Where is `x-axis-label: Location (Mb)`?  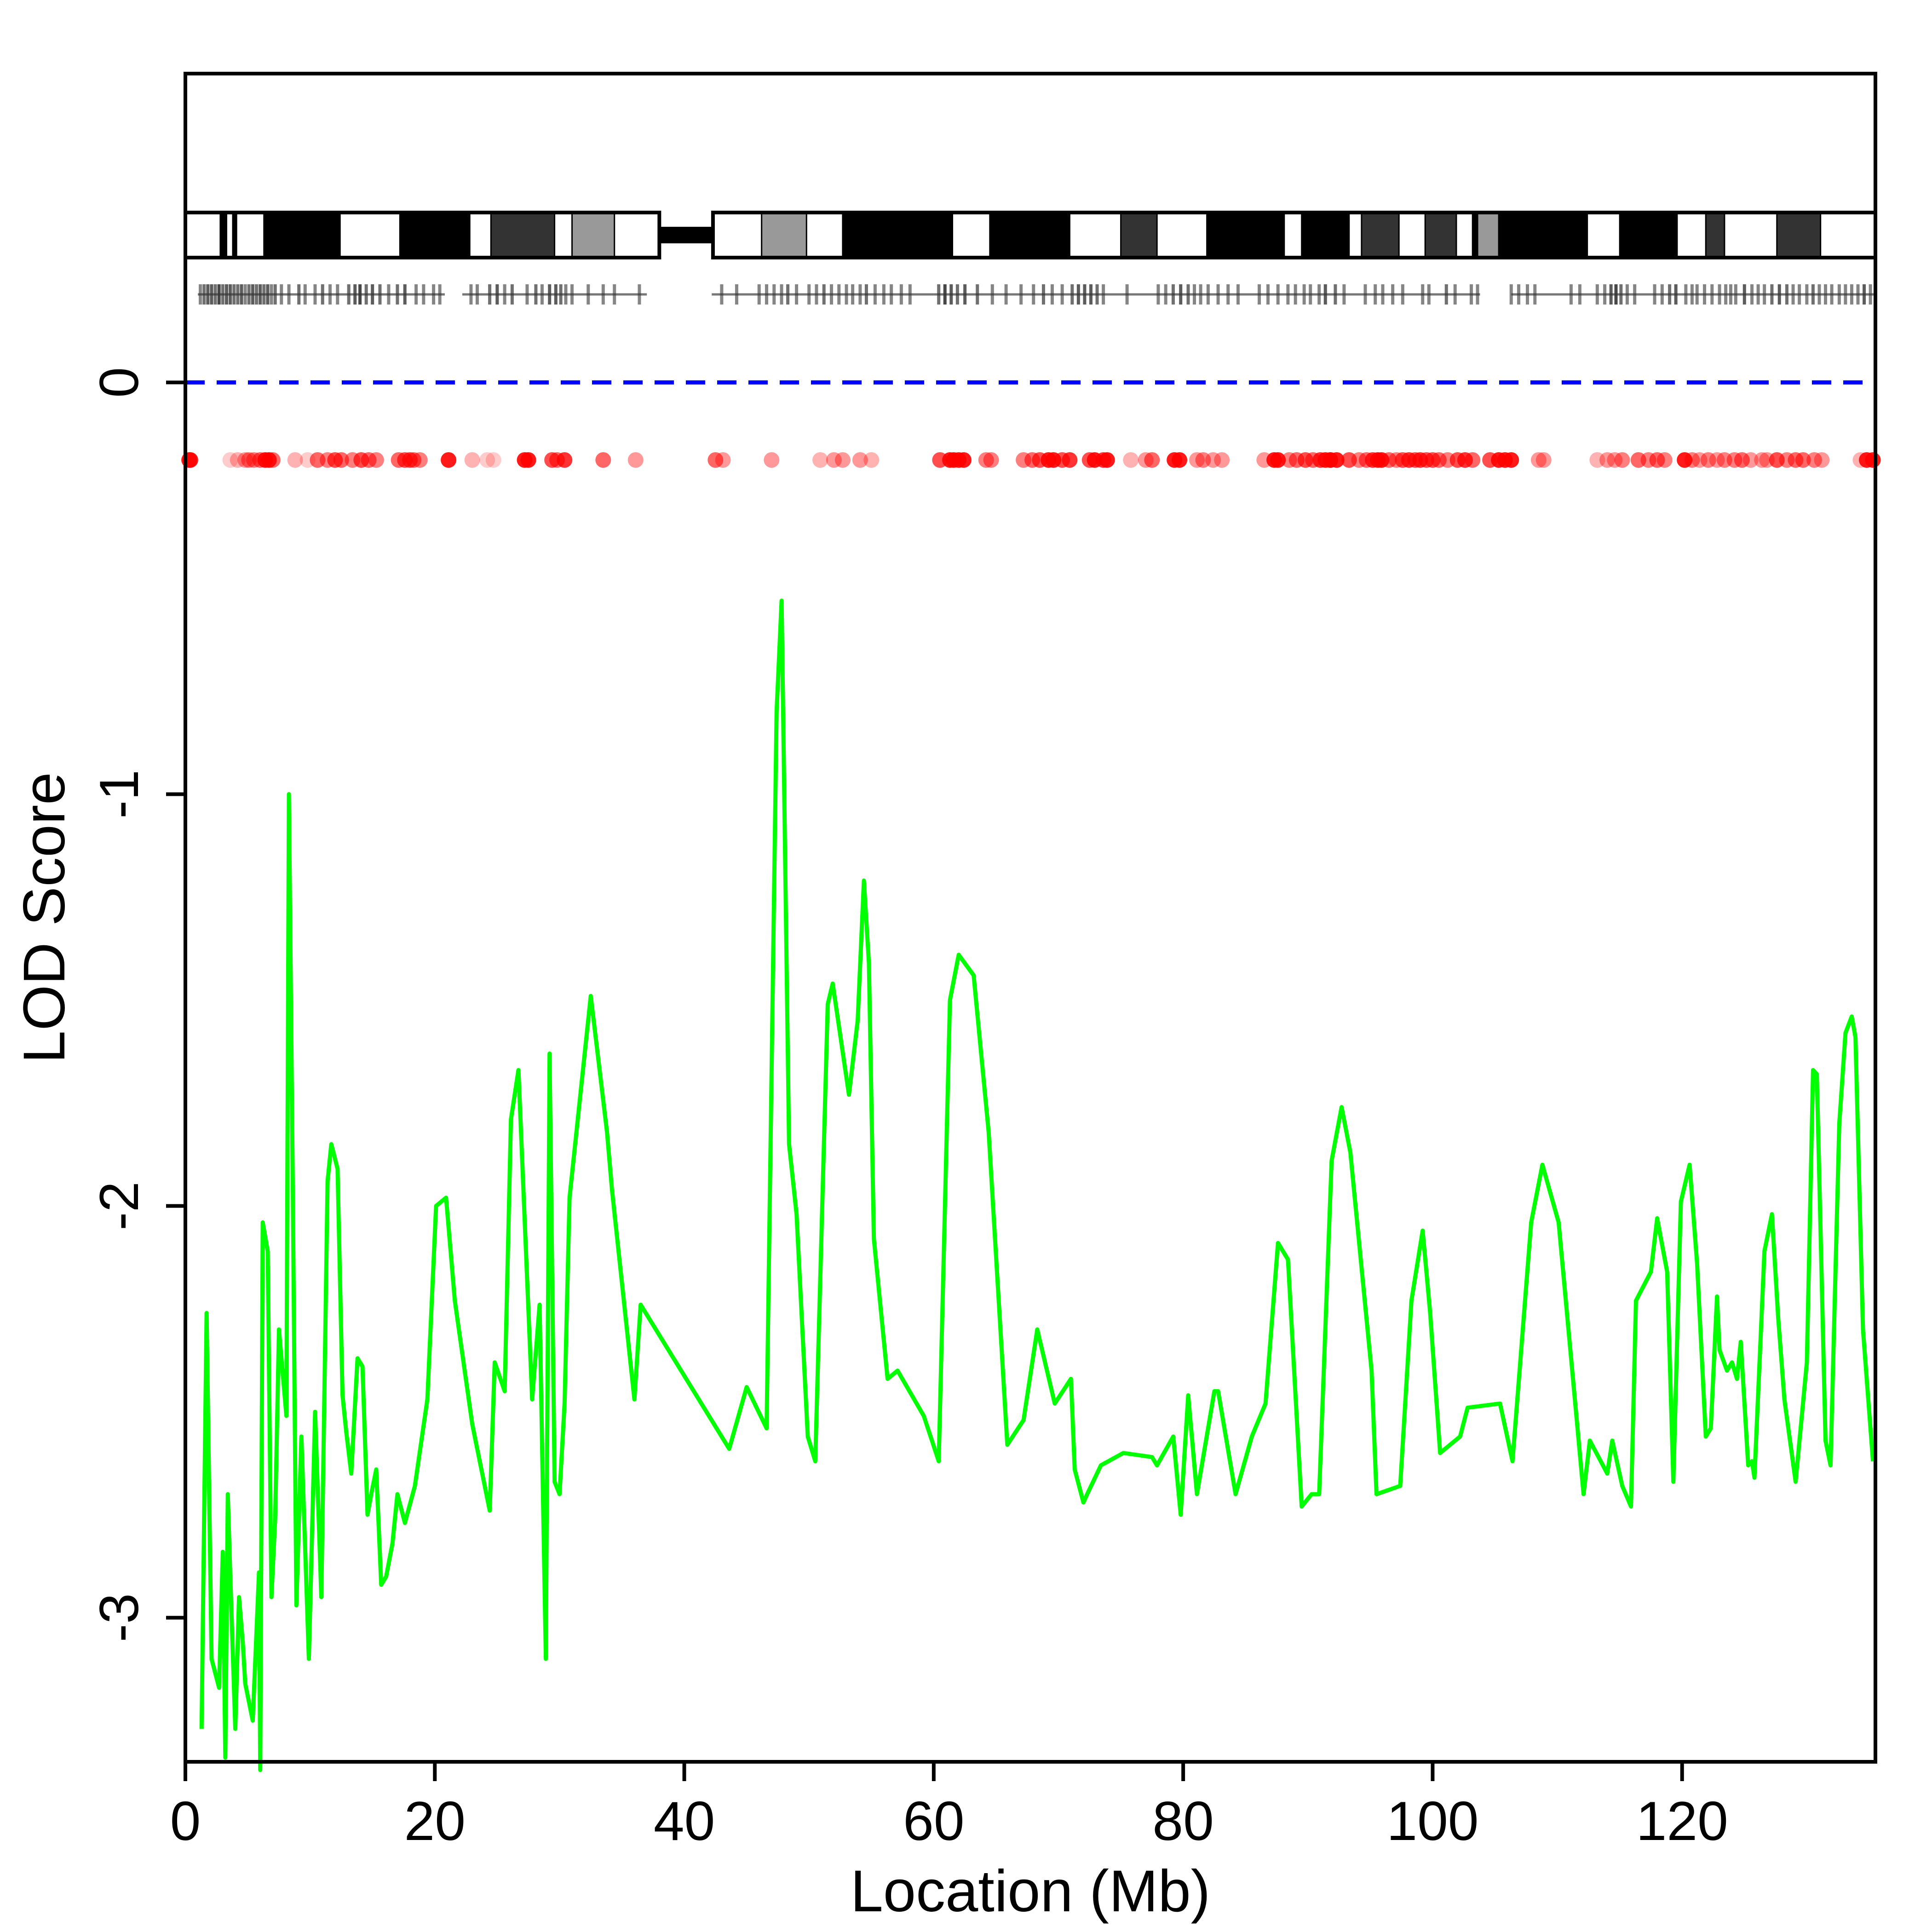
x-axis-label: Location (Mb) is located at coordinates (1031, 1891).